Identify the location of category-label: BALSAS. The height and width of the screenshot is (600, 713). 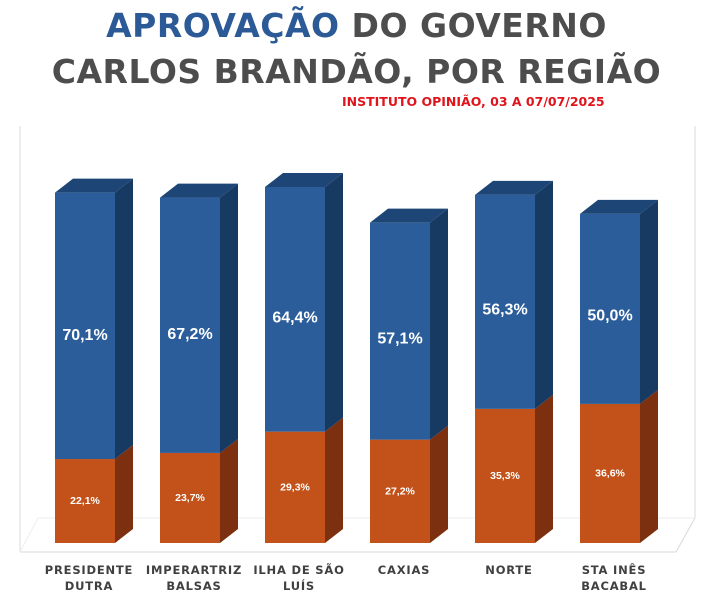
(193, 586).